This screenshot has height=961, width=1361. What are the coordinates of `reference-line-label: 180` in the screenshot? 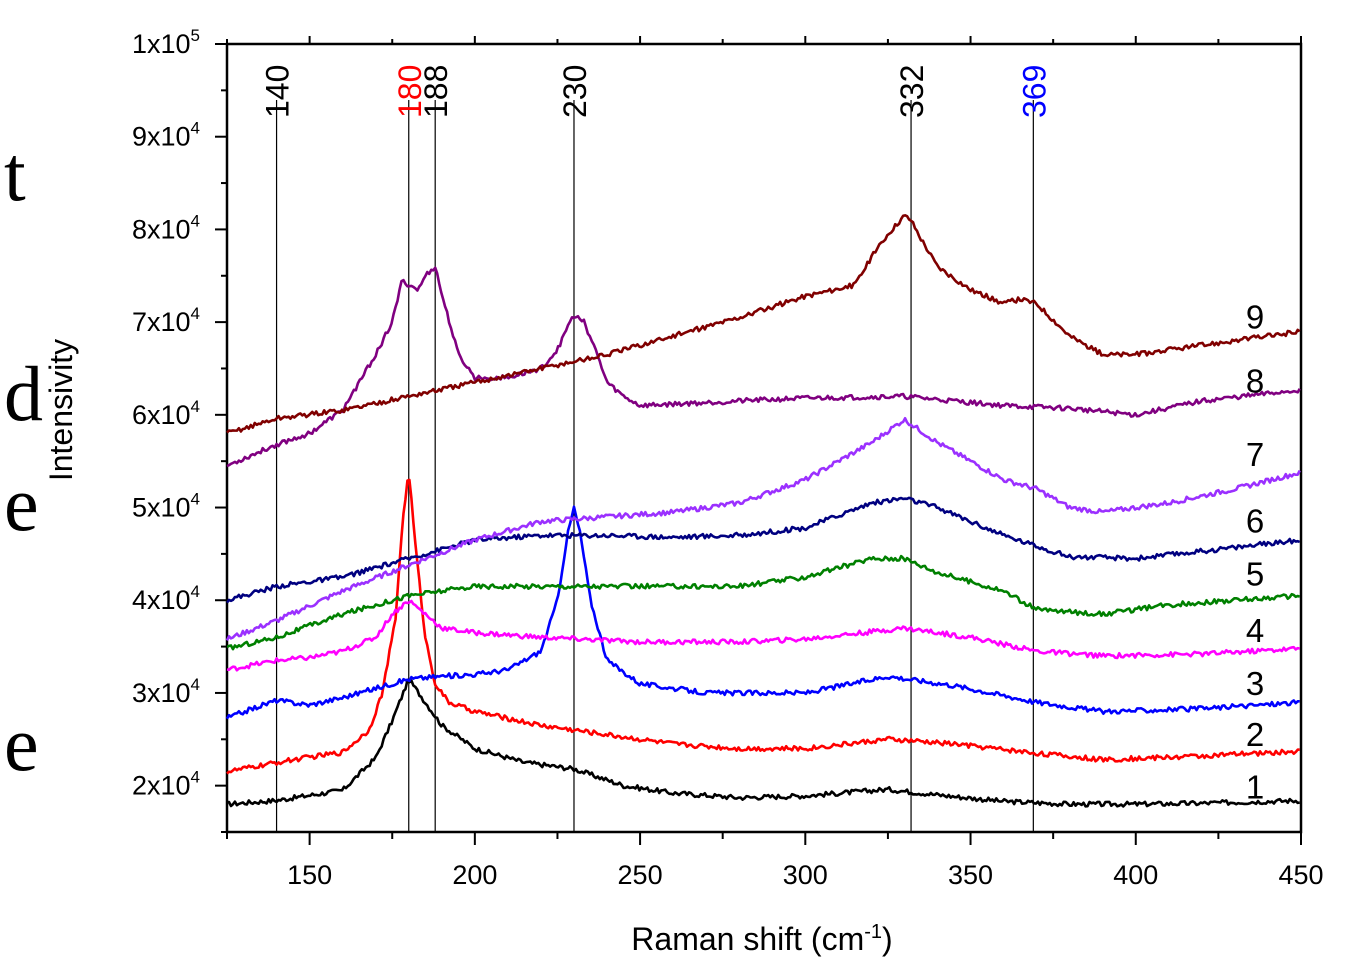 It's located at (410, 91).